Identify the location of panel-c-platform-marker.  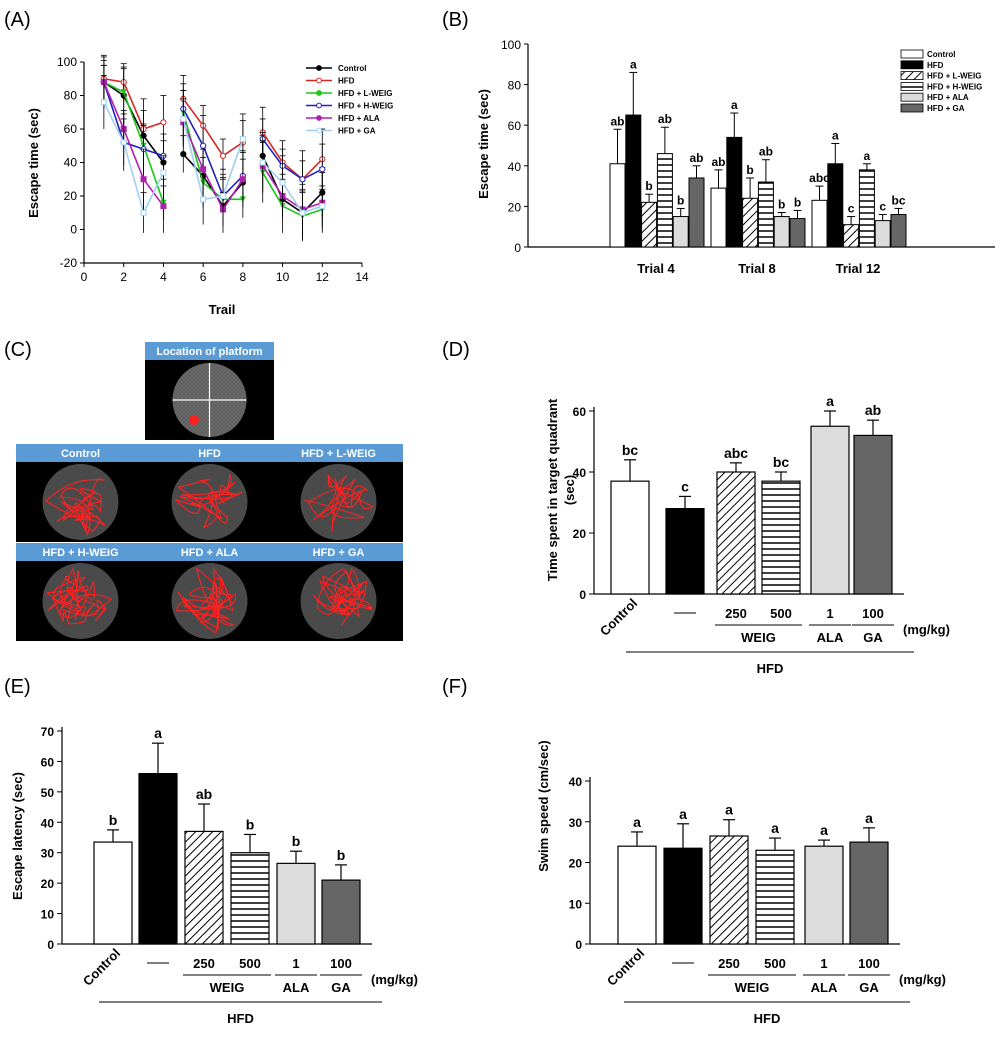
(194, 420).